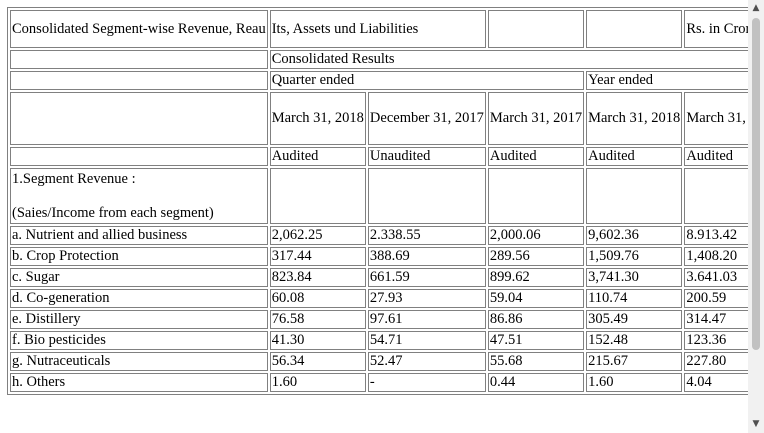  What do you see at coordinates (716, 382) in the screenshot?
I see `value-cell: 4.04` at bounding box center [716, 382].